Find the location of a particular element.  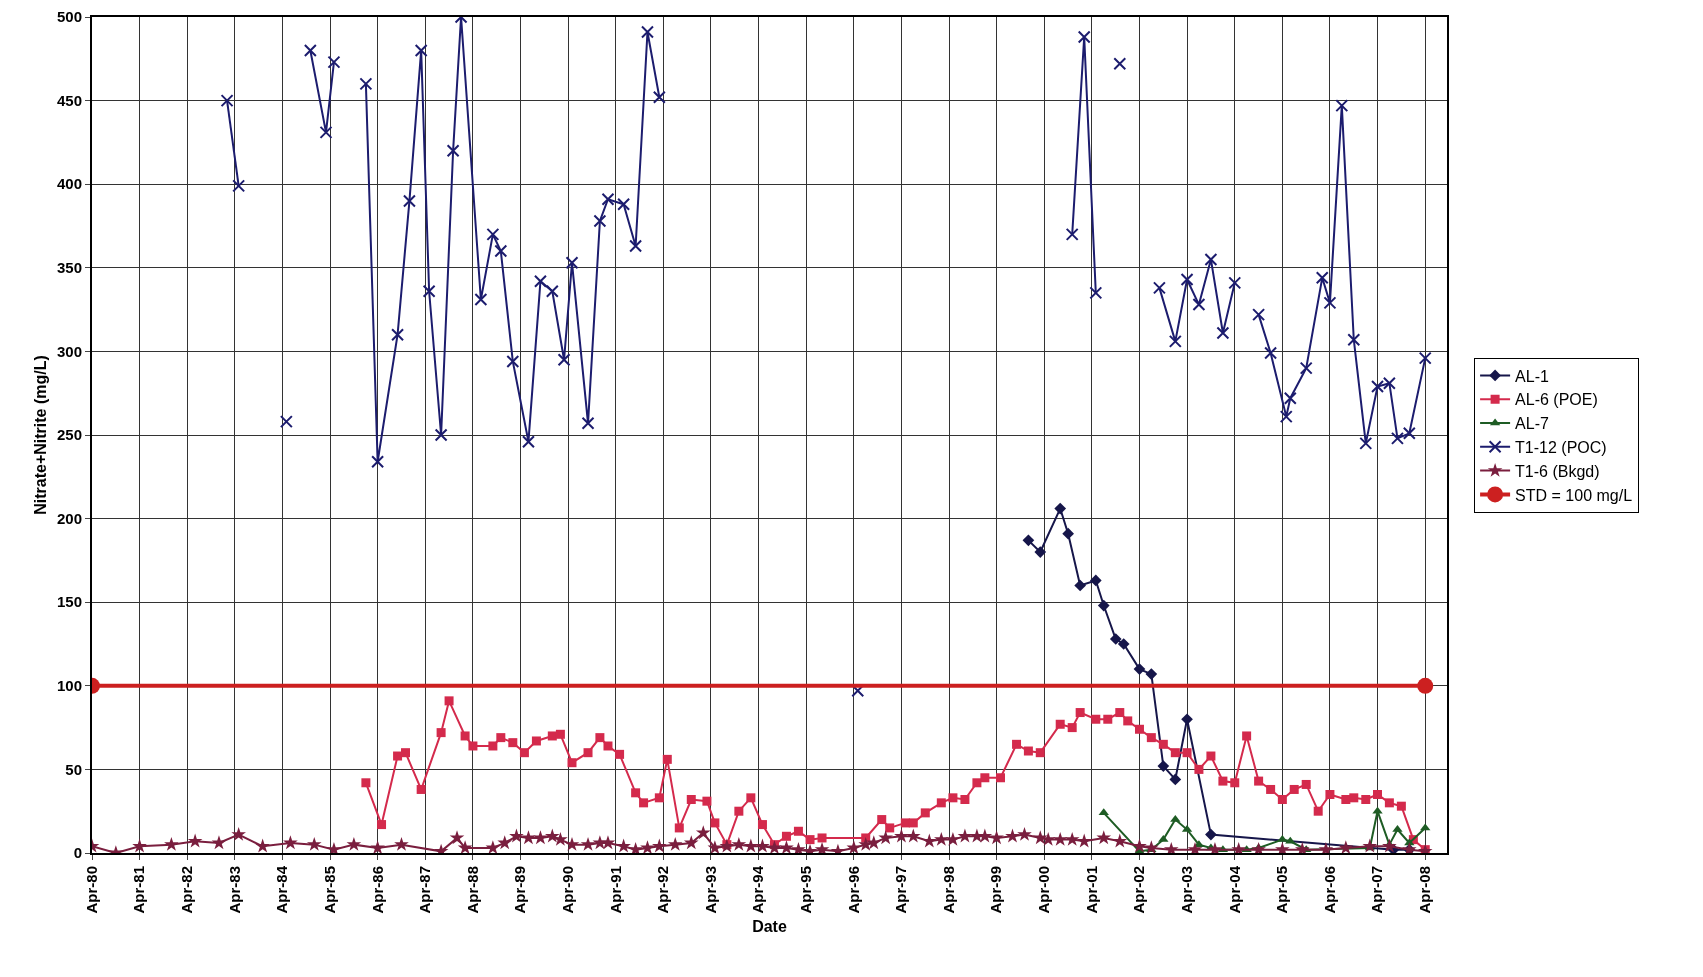

legend-label: STD = 100 mg/L is located at coordinates (1574, 495).